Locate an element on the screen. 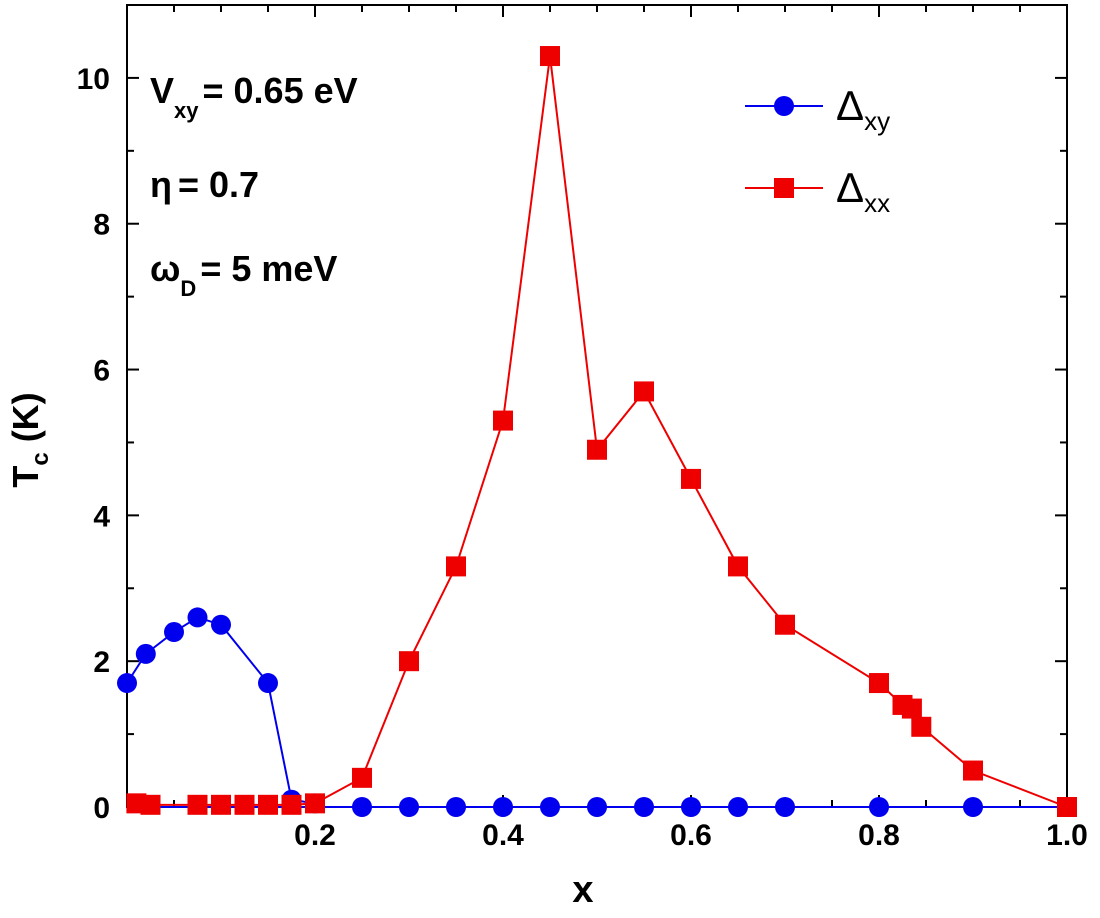 This screenshot has width=1100, height=918. y-axis-title: Tc (K) is located at coordinates (29, 439).